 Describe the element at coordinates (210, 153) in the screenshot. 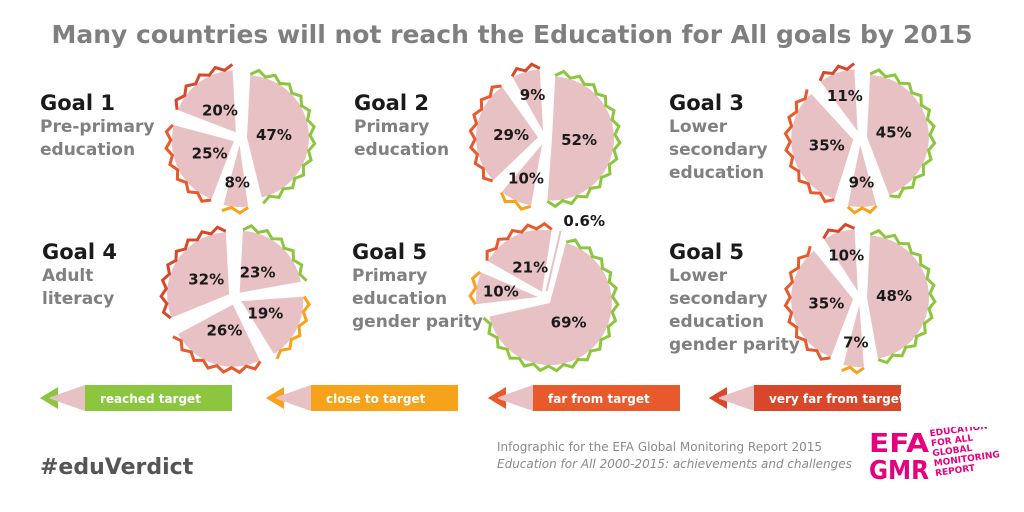

I see `pie-0-label-far: 25%` at that location.